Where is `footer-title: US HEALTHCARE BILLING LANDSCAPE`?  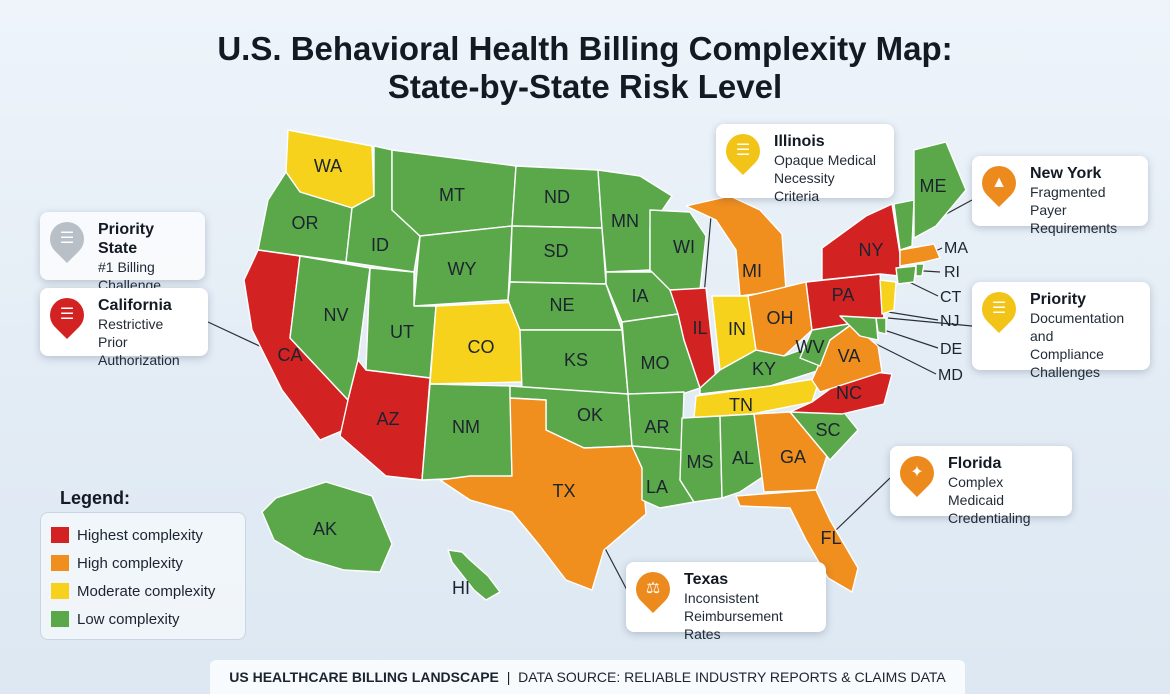
footer-title: US HEALTHCARE BILLING LANDSCAPE is located at coordinates (364, 677).